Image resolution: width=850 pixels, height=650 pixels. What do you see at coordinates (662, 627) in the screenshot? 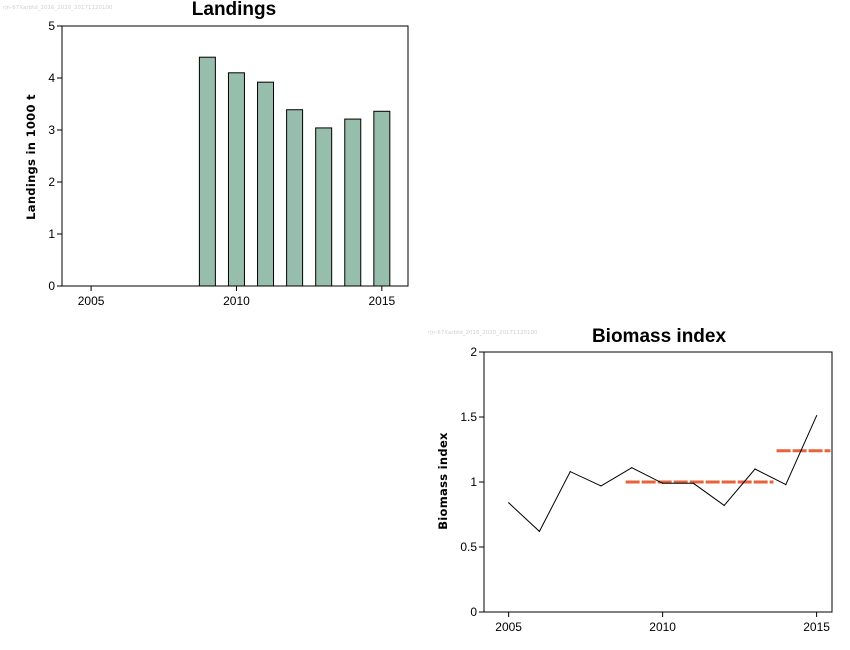
I see `biomass-x-tick-label: 2010` at bounding box center [662, 627].